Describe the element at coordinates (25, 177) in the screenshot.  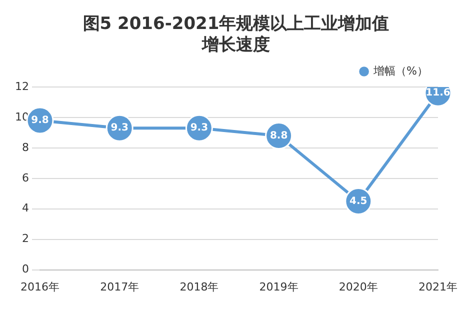
I see `y-tick-label: 6` at that location.